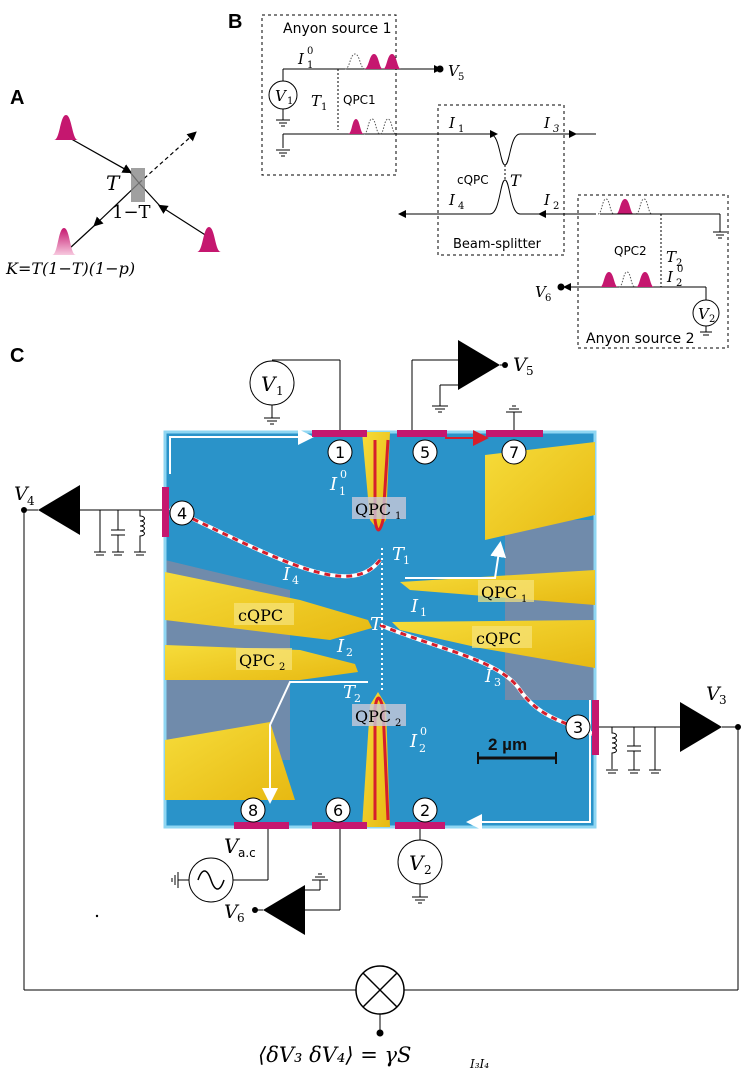  What do you see at coordinates (479, 365) in the screenshot?
I see `v5-amplifier` at bounding box center [479, 365].